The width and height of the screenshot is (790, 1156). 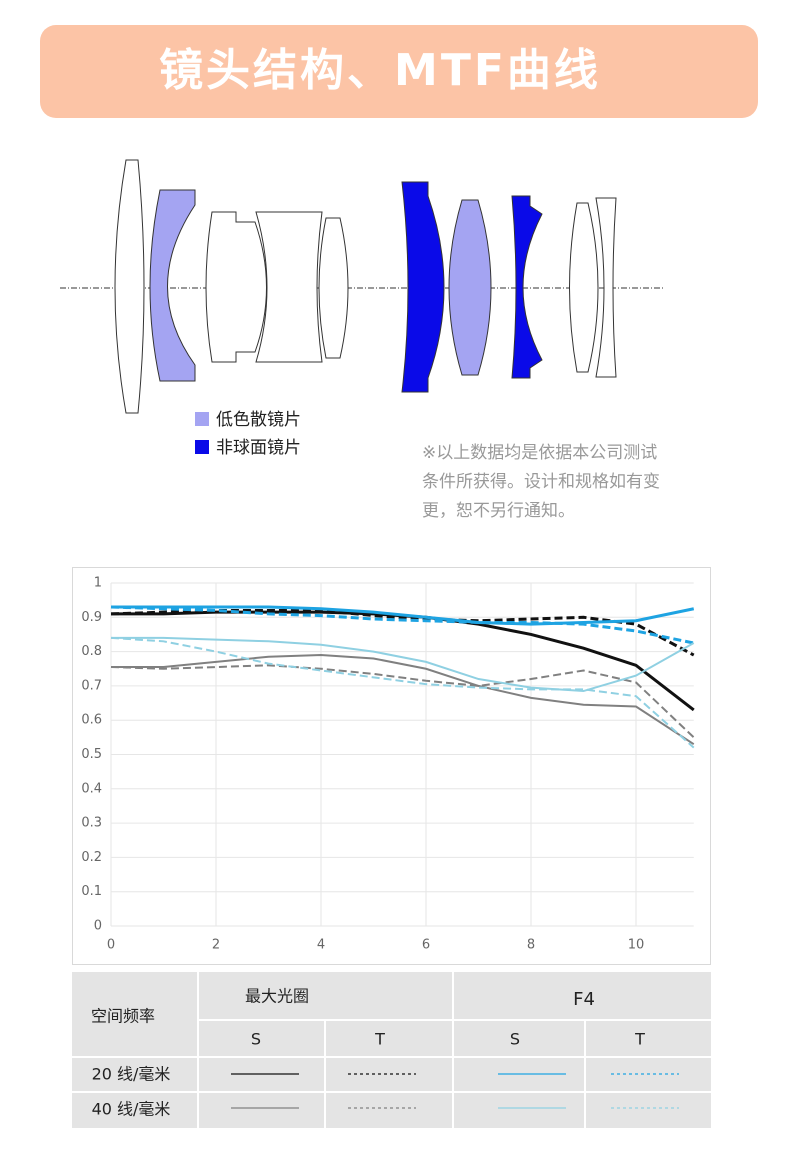 What do you see at coordinates (91, 857) in the screenshot?
I see `y-tick-label: 0.2` at bounding box center [91, 857].